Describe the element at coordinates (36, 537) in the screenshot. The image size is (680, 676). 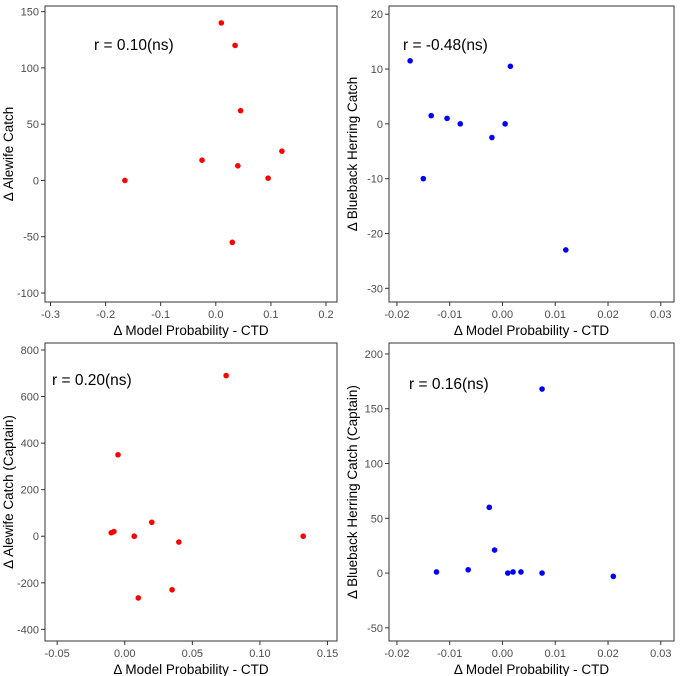
I see `y-tick-label-alewife-captain: 0` at that location.